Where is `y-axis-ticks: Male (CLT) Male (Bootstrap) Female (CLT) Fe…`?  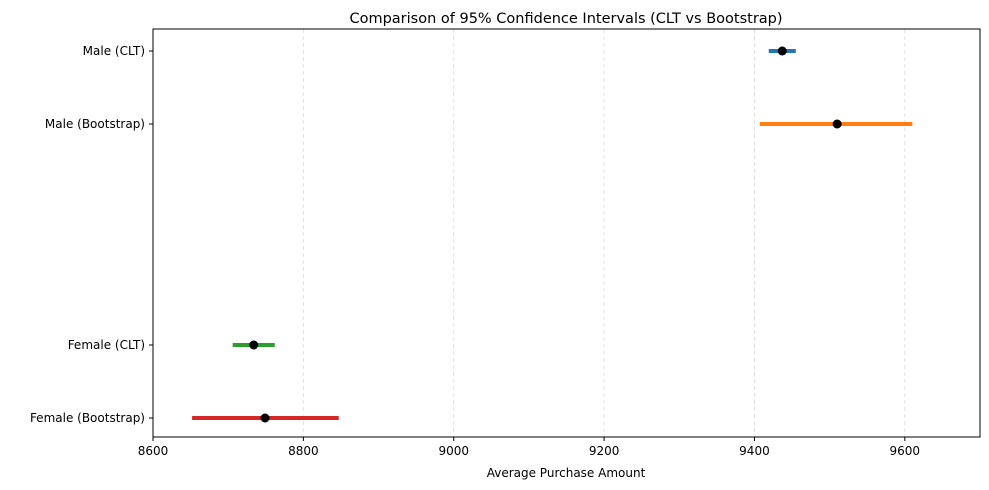
y-axis-ticks: Male (CLT) Male (Bootstrap) Female (CLT) Fe… is located at coordinates (91, 234).